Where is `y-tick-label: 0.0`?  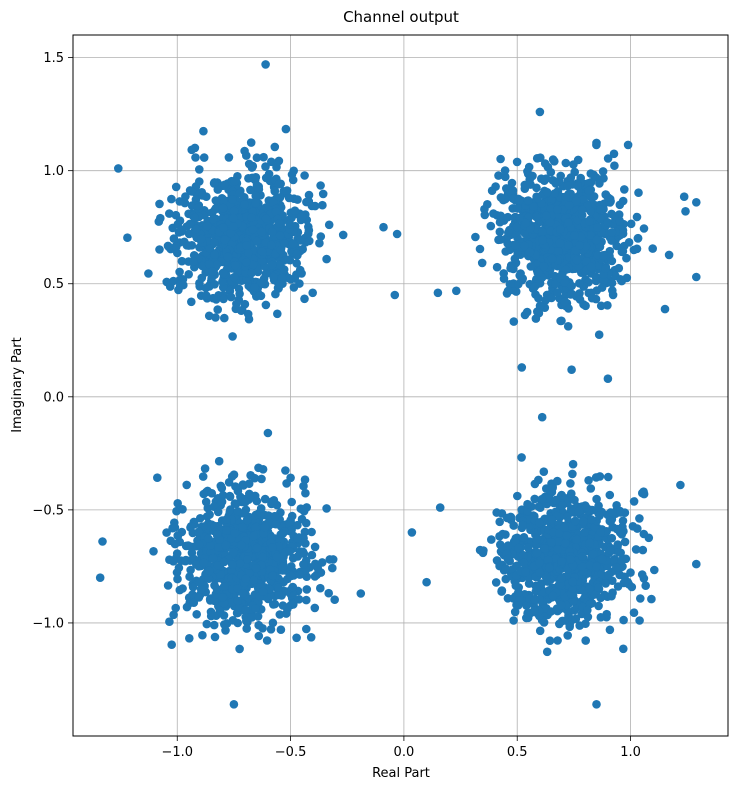 y-tick-label: 0.0 is located at coordinates (53, 397).